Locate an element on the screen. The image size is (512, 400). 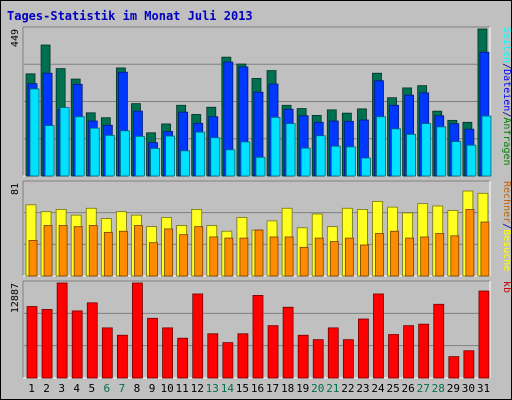
y-max-label-bottom: 12887 is located at coordinates (15, 298).